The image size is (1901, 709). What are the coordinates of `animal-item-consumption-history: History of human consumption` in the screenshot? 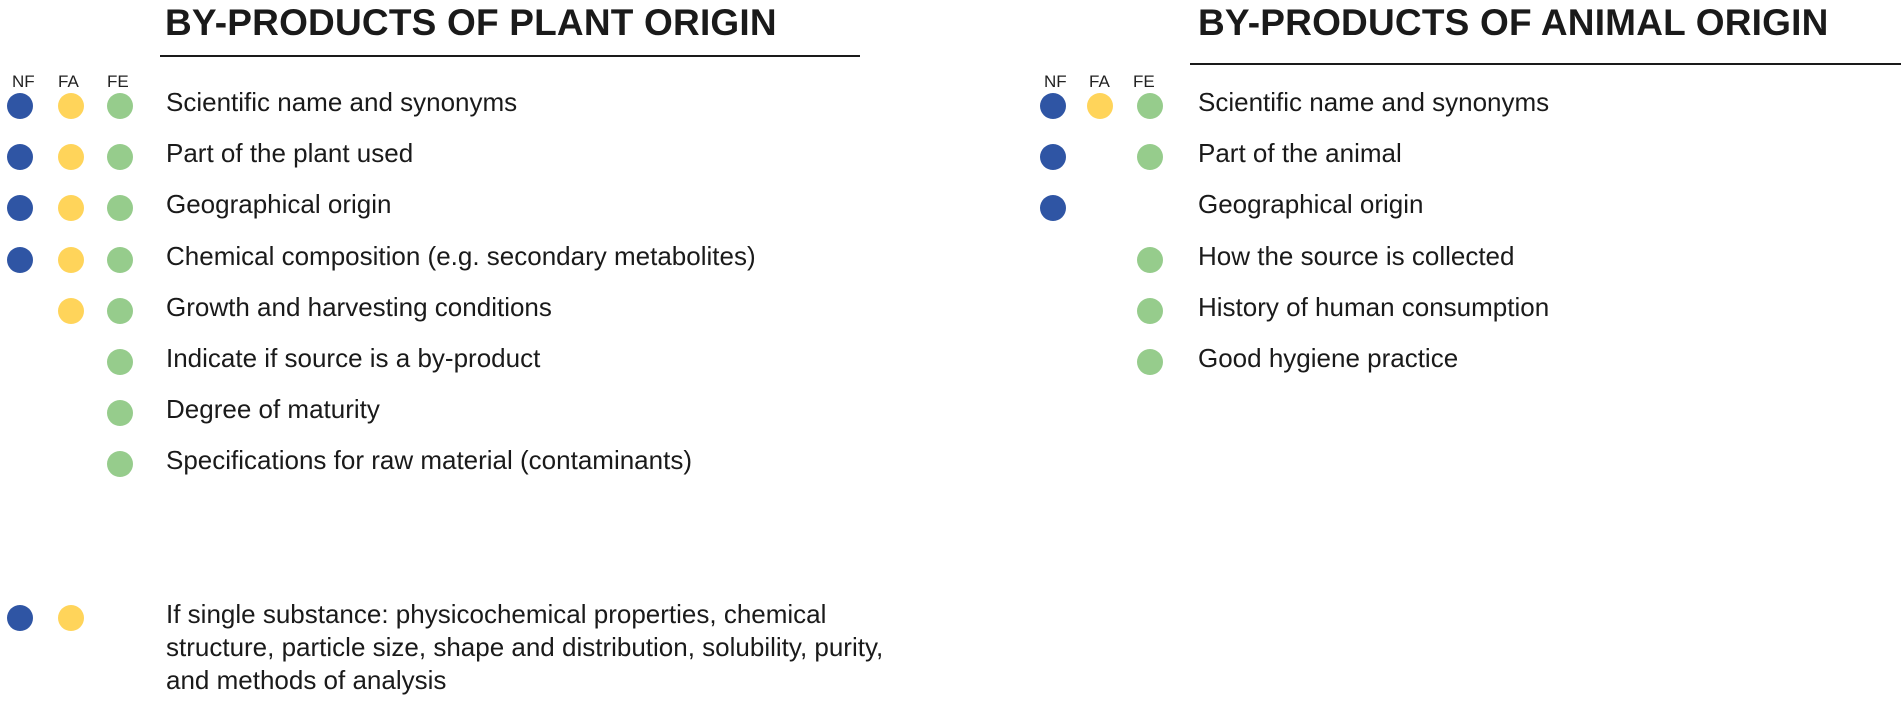 It's located at (1465, 311).